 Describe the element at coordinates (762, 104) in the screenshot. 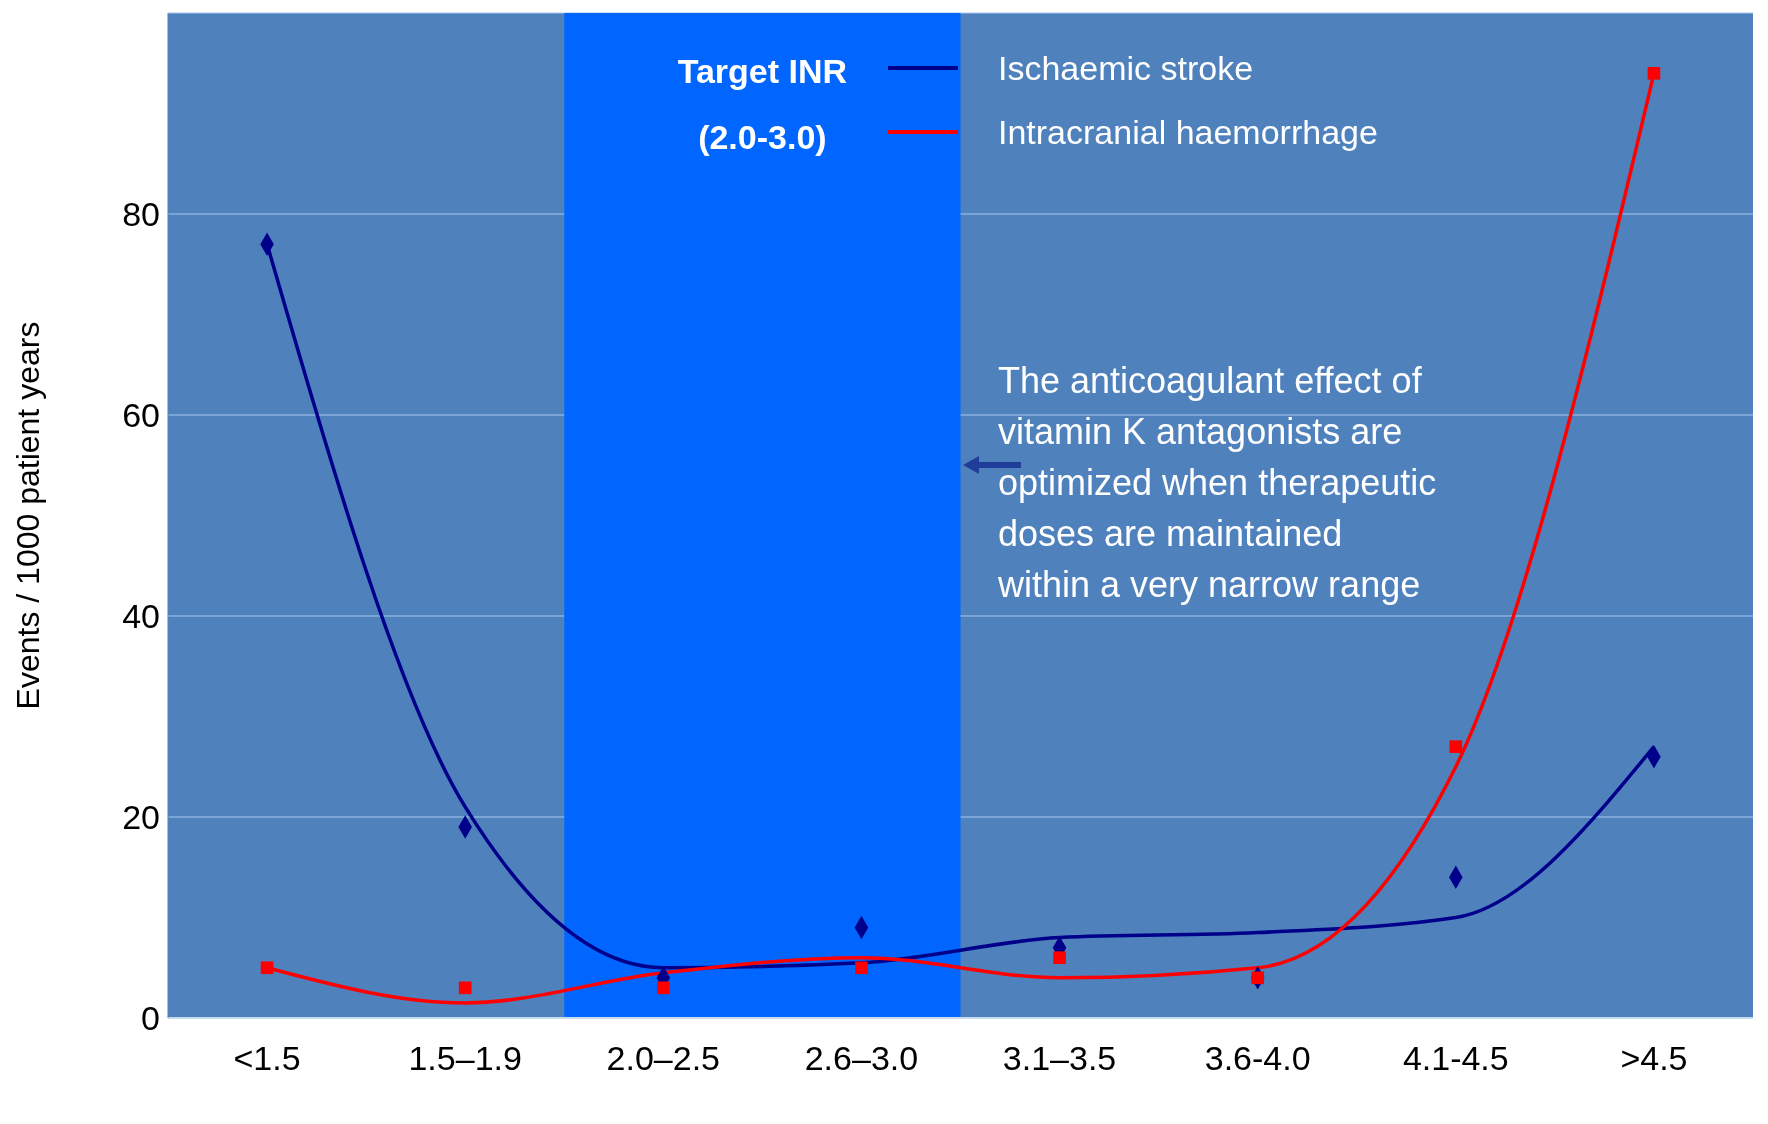

I see `band-label: Target INR (2.0-3.0)` at that location.